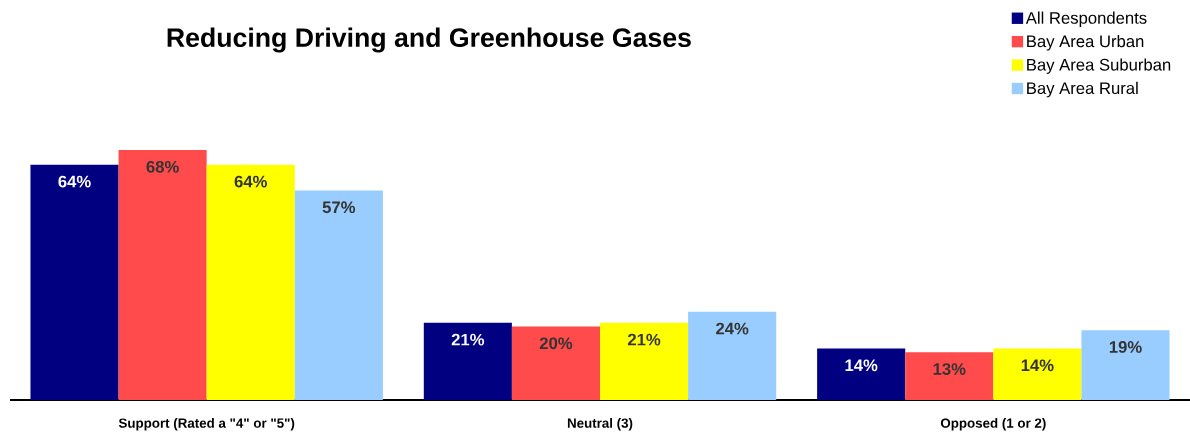  Describe the element at coordinates (993, 424) in the screenshot. I see `x-tick-label: Opposed (1 or 2)` at that location.